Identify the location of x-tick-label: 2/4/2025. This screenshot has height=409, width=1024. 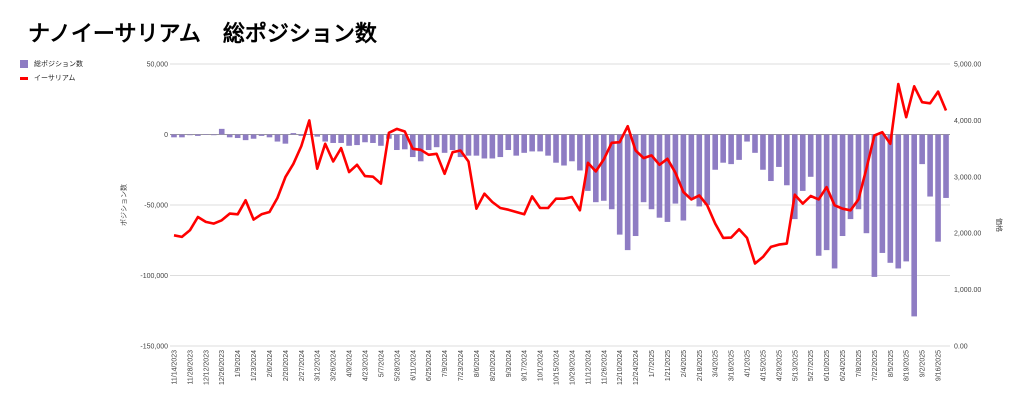
(684, 363).